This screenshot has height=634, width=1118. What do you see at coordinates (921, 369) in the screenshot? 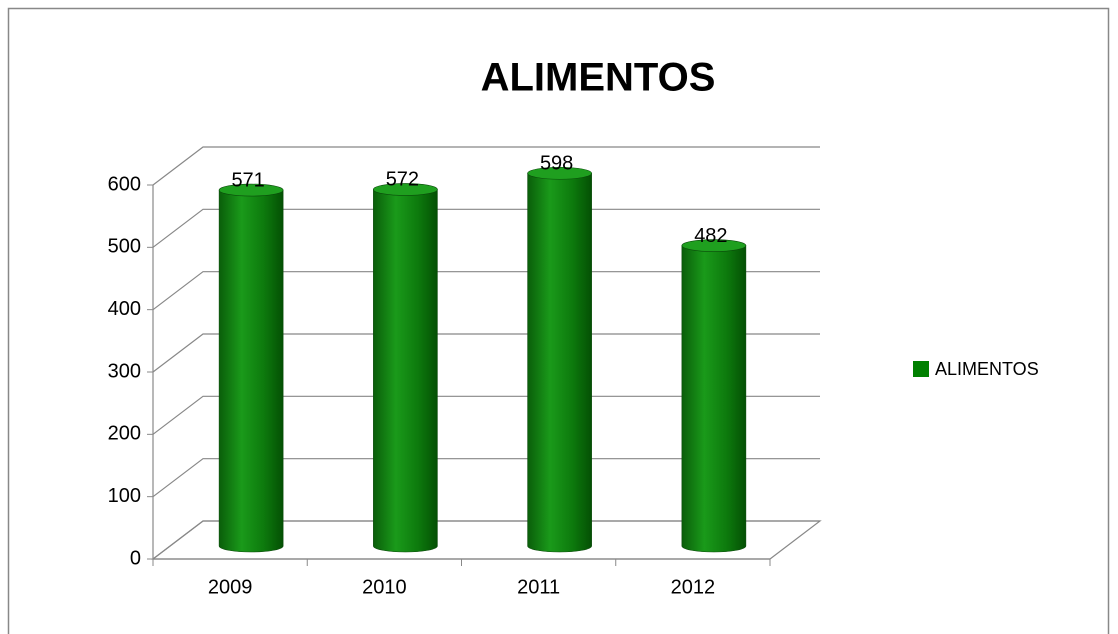
I see `legend-swatch` at bounding box center [921, 369].